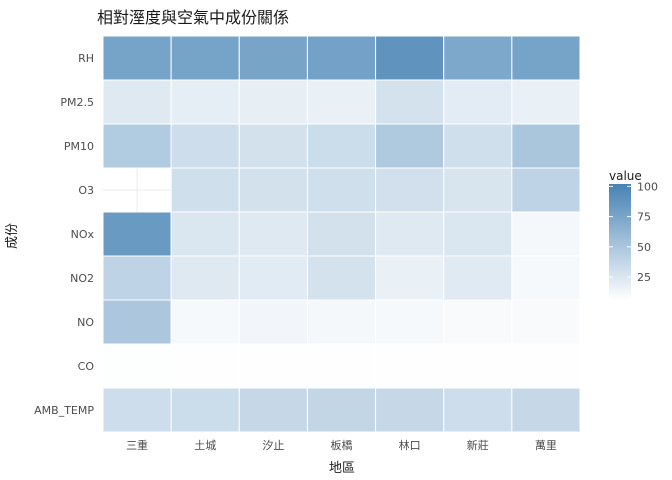 This screenshot has height=480, width=672. I want to click on x-tick-label: 林口, so click(410, 445).